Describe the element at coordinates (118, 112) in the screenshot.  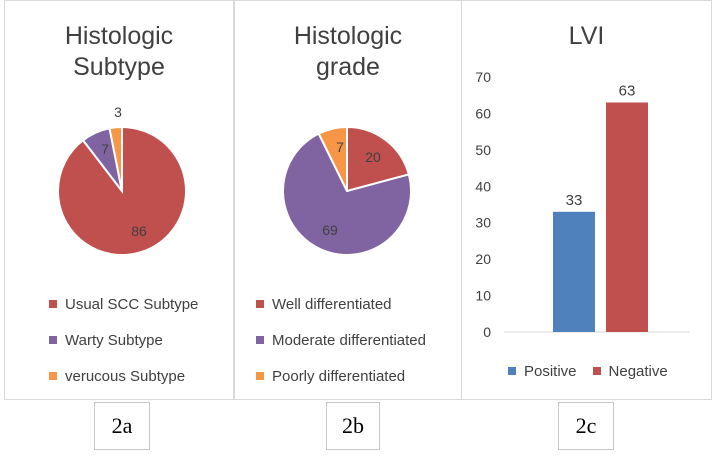
I see `data-label: 3` at that location.